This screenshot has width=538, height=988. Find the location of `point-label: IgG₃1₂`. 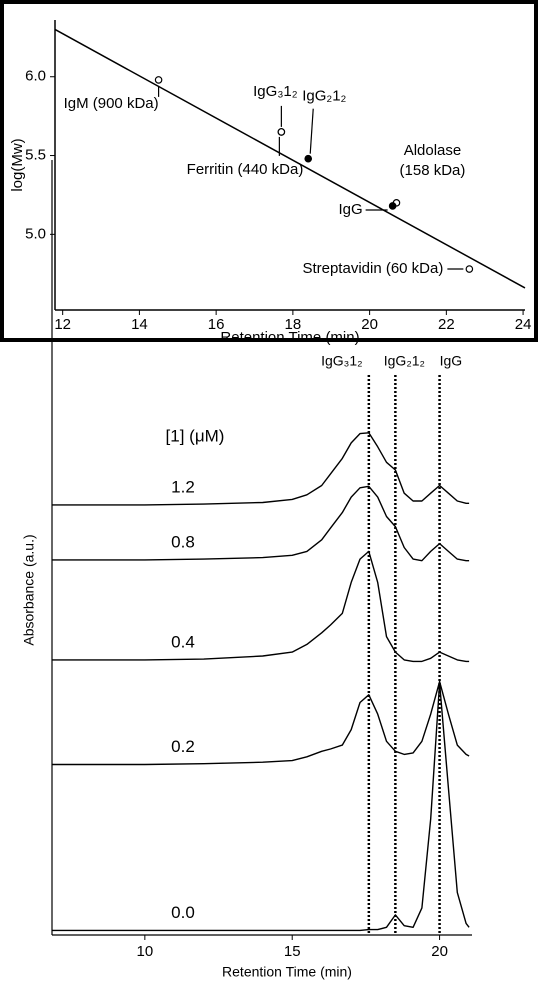

point-label: IgG₃1₂ is located at coordinates (275, 91).